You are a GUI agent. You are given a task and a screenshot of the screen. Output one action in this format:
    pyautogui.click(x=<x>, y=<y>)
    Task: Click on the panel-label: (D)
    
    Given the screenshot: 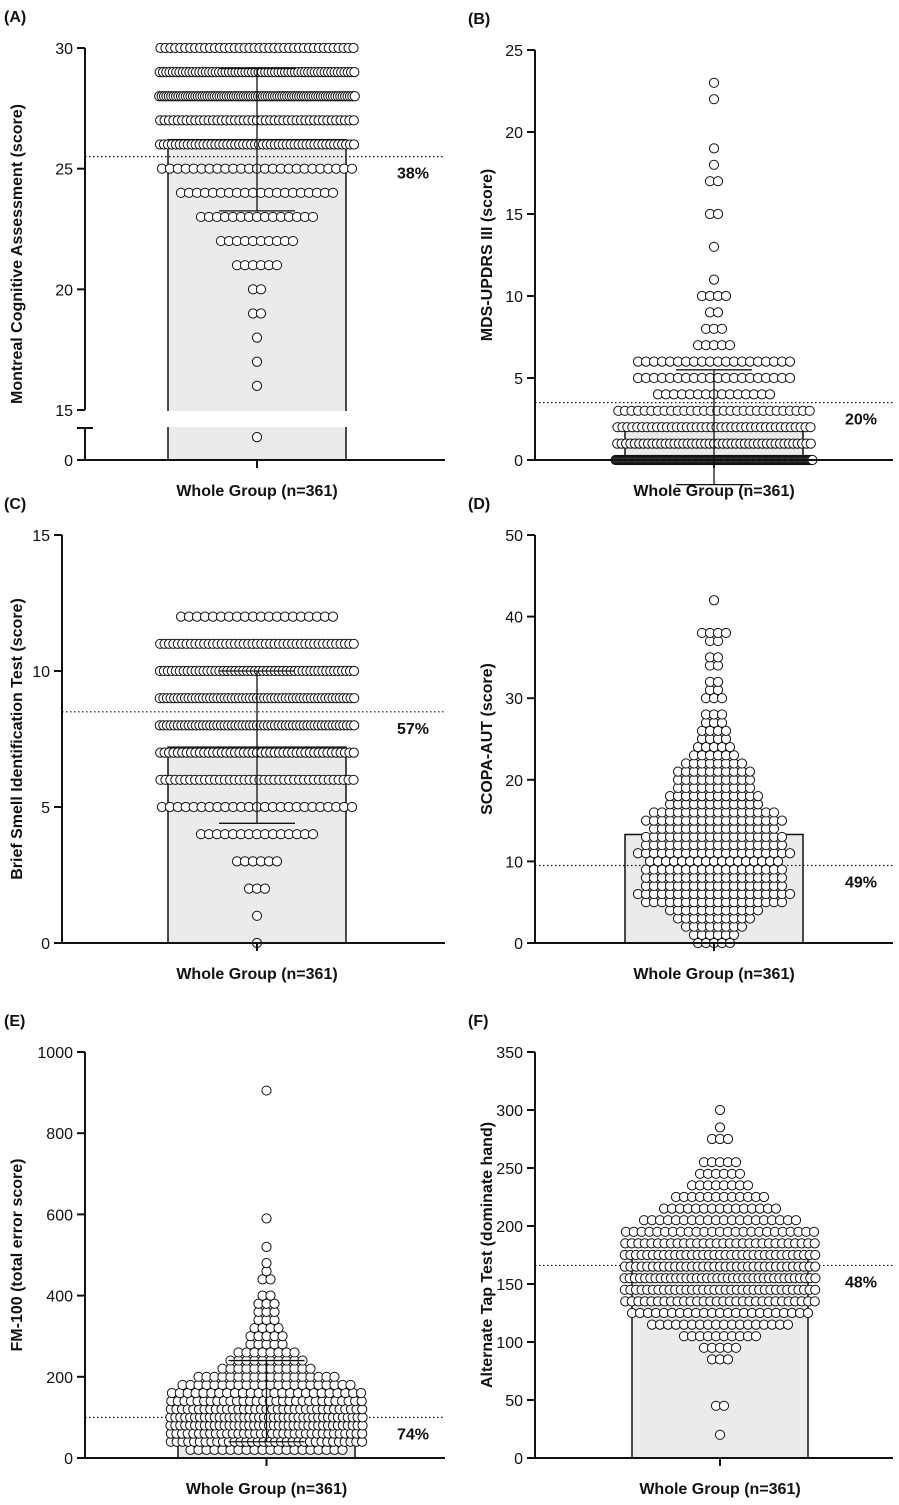 What is the action you would take?
    pyautogui.click(x=479, y=504)
    